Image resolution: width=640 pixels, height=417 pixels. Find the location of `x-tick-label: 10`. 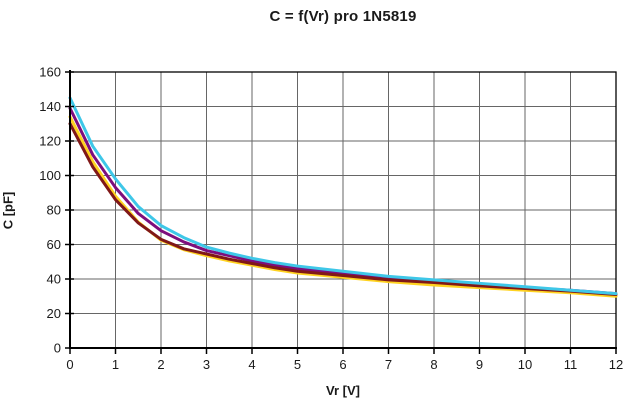

x-tick-label: 10 is located at coordinates (525, 364).